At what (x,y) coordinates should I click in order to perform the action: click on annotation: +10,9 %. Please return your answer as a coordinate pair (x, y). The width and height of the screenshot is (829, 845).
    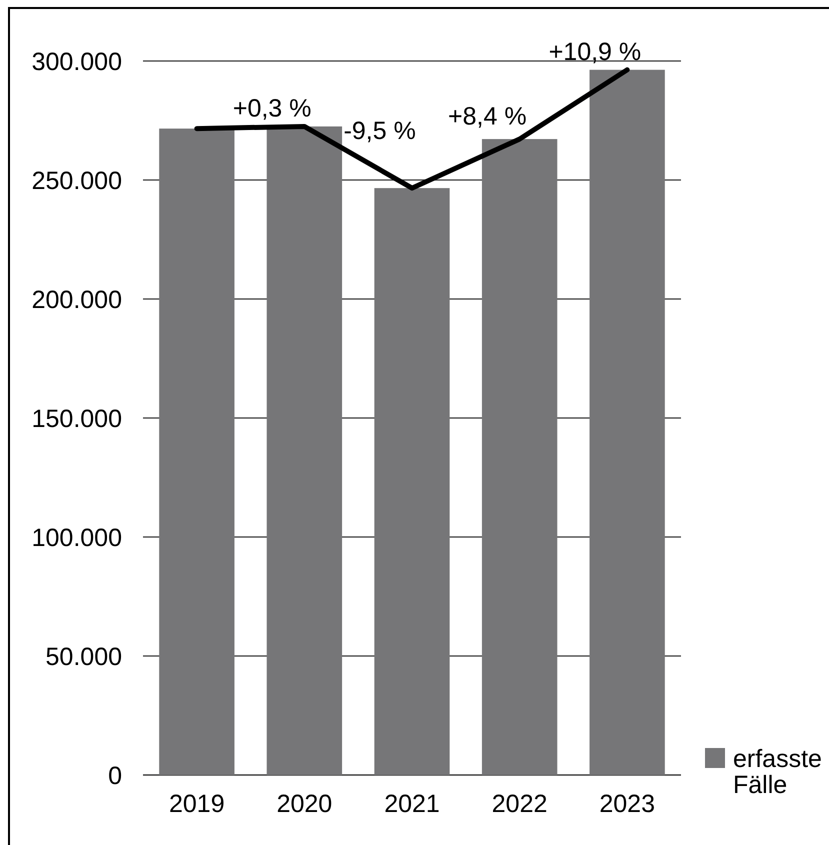
    Looking at the image, I should click on (595, 52).